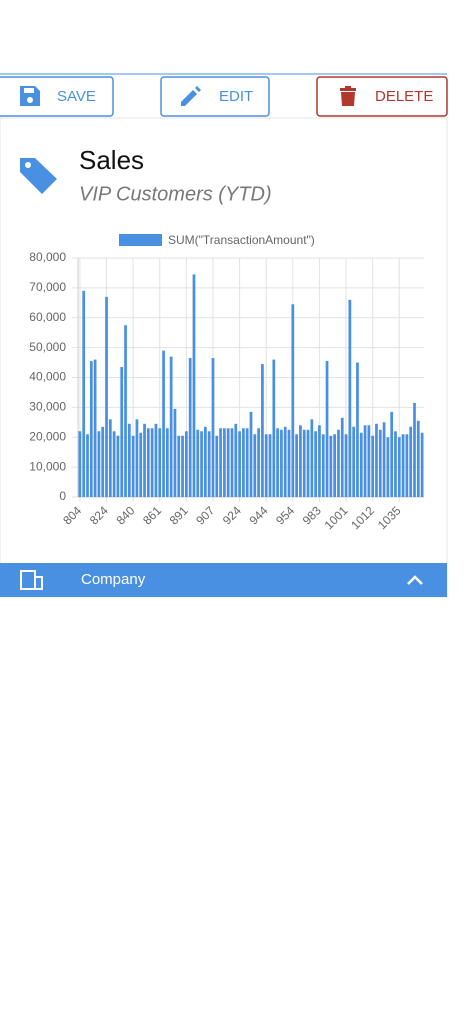 This screenshot has width=474, height=1026. I want to click on y-tick-label: 50,000, so click(47, 347).